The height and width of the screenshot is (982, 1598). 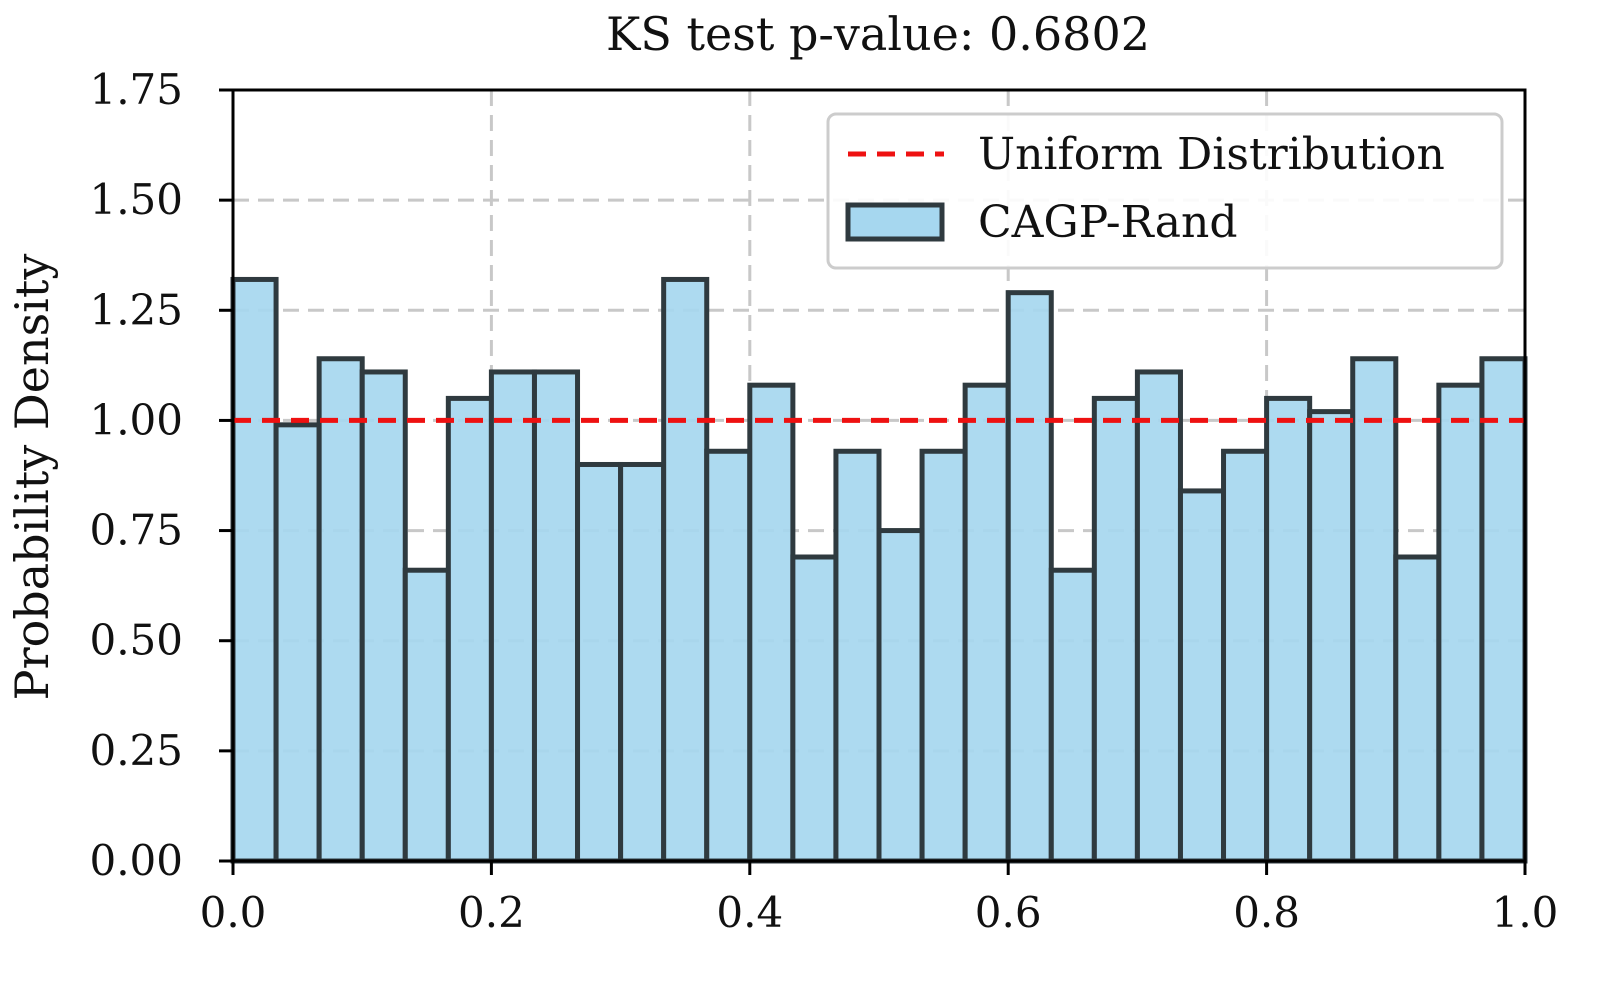 What do you see at coordinates (136, 860) in the screenshot?
I see `y-tick-label: 0.00` at bounding box center [136, 860].